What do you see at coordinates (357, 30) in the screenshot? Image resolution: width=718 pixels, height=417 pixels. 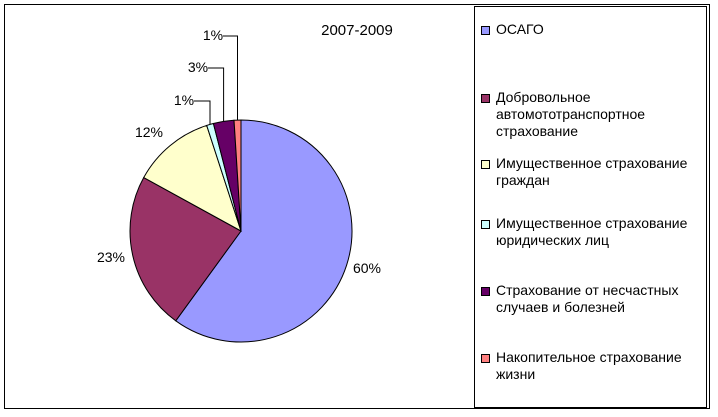 I see `chart-title: 2007-2009` at bounding box center [357, 30].